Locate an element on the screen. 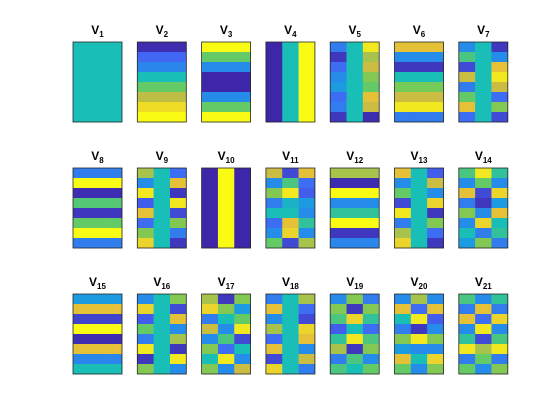 The width and height of the screenshot is (560, 420). panel-title: V15 is located at coordinates (97, 283).